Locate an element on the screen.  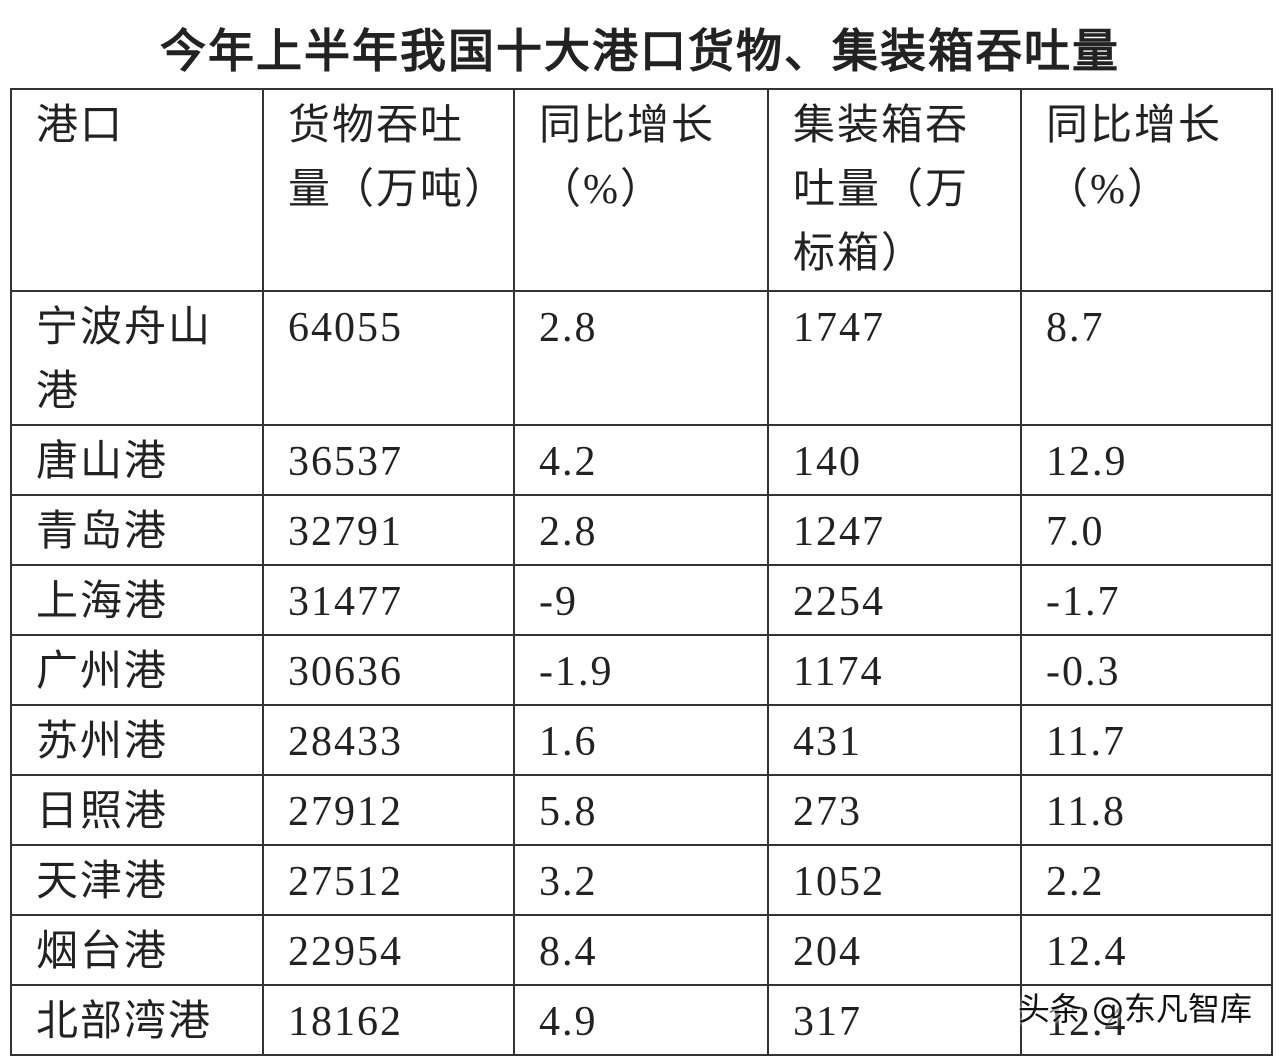
table-cell: 天津港 is located at coordinates (137, 880).